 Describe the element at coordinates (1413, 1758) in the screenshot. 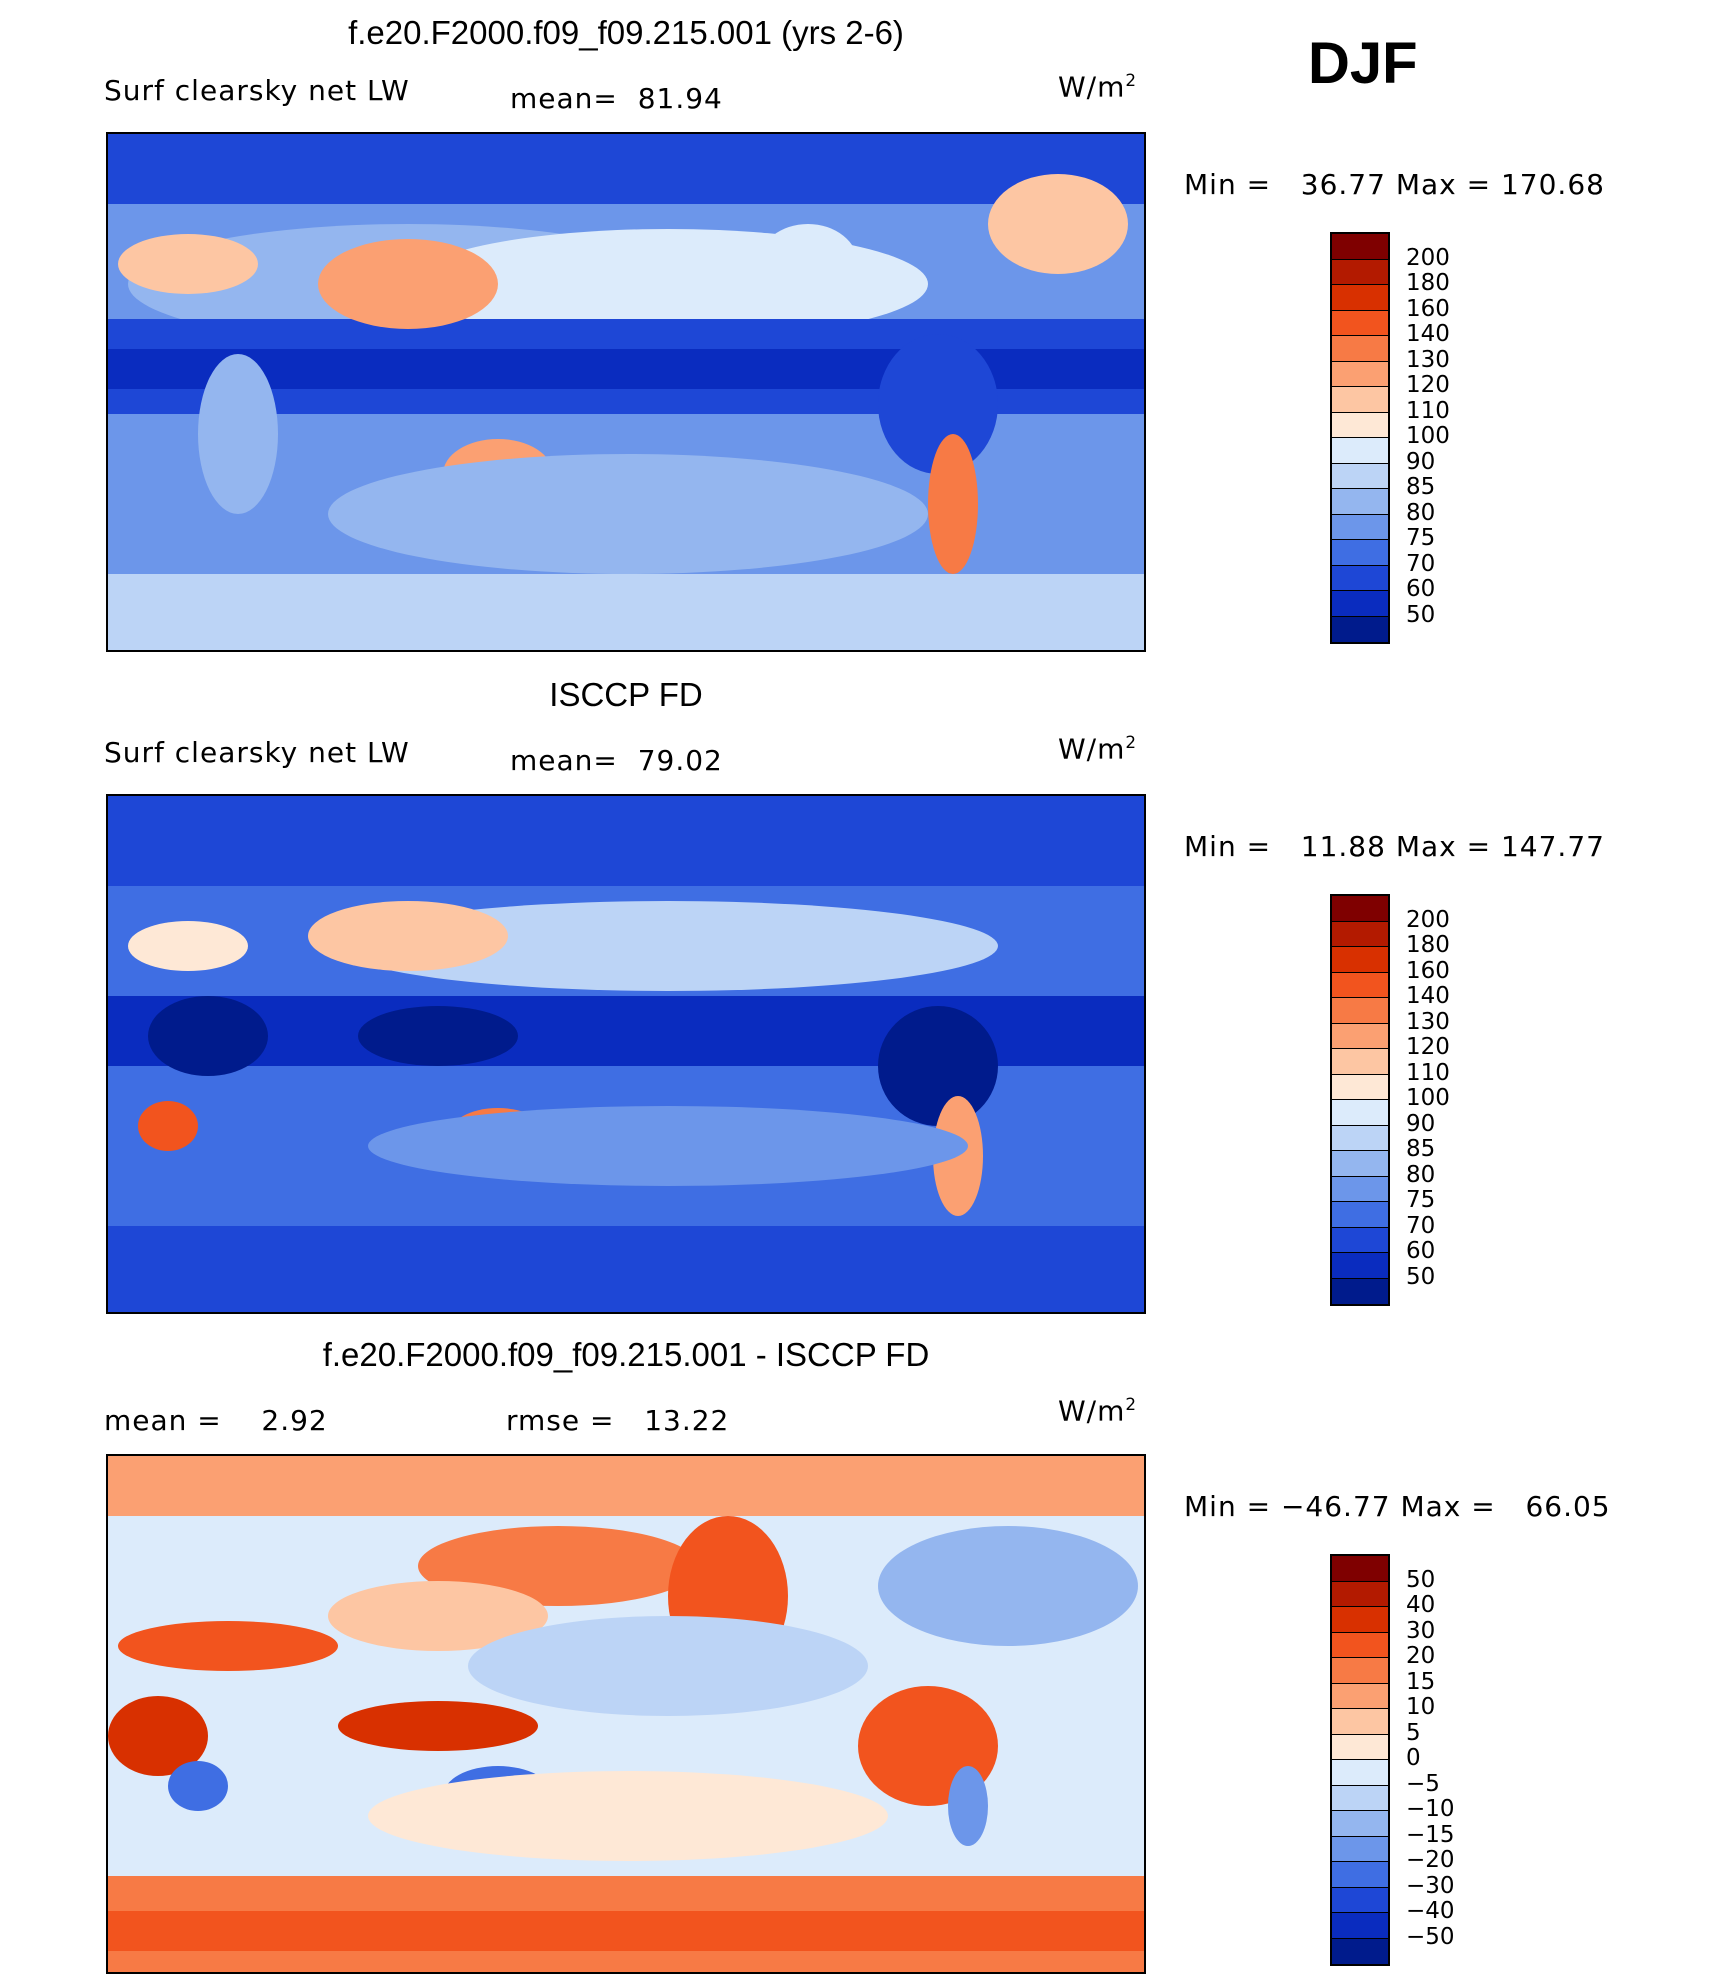

I see `colorbar-tick-label: 0` at that location.